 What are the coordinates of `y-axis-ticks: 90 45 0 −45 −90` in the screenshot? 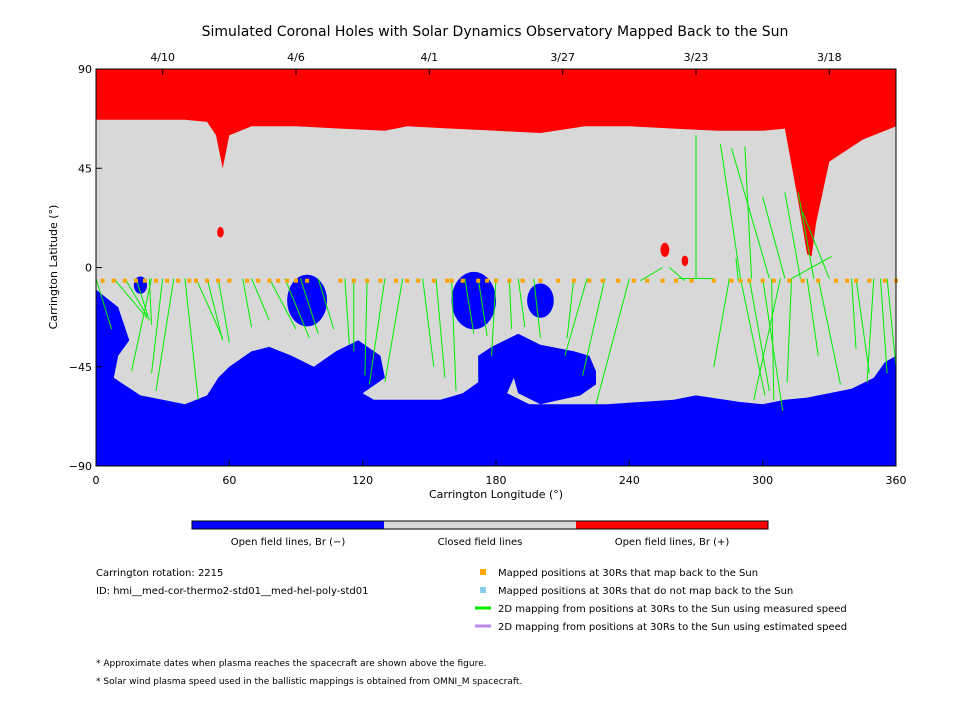 It's located at (85, 268).